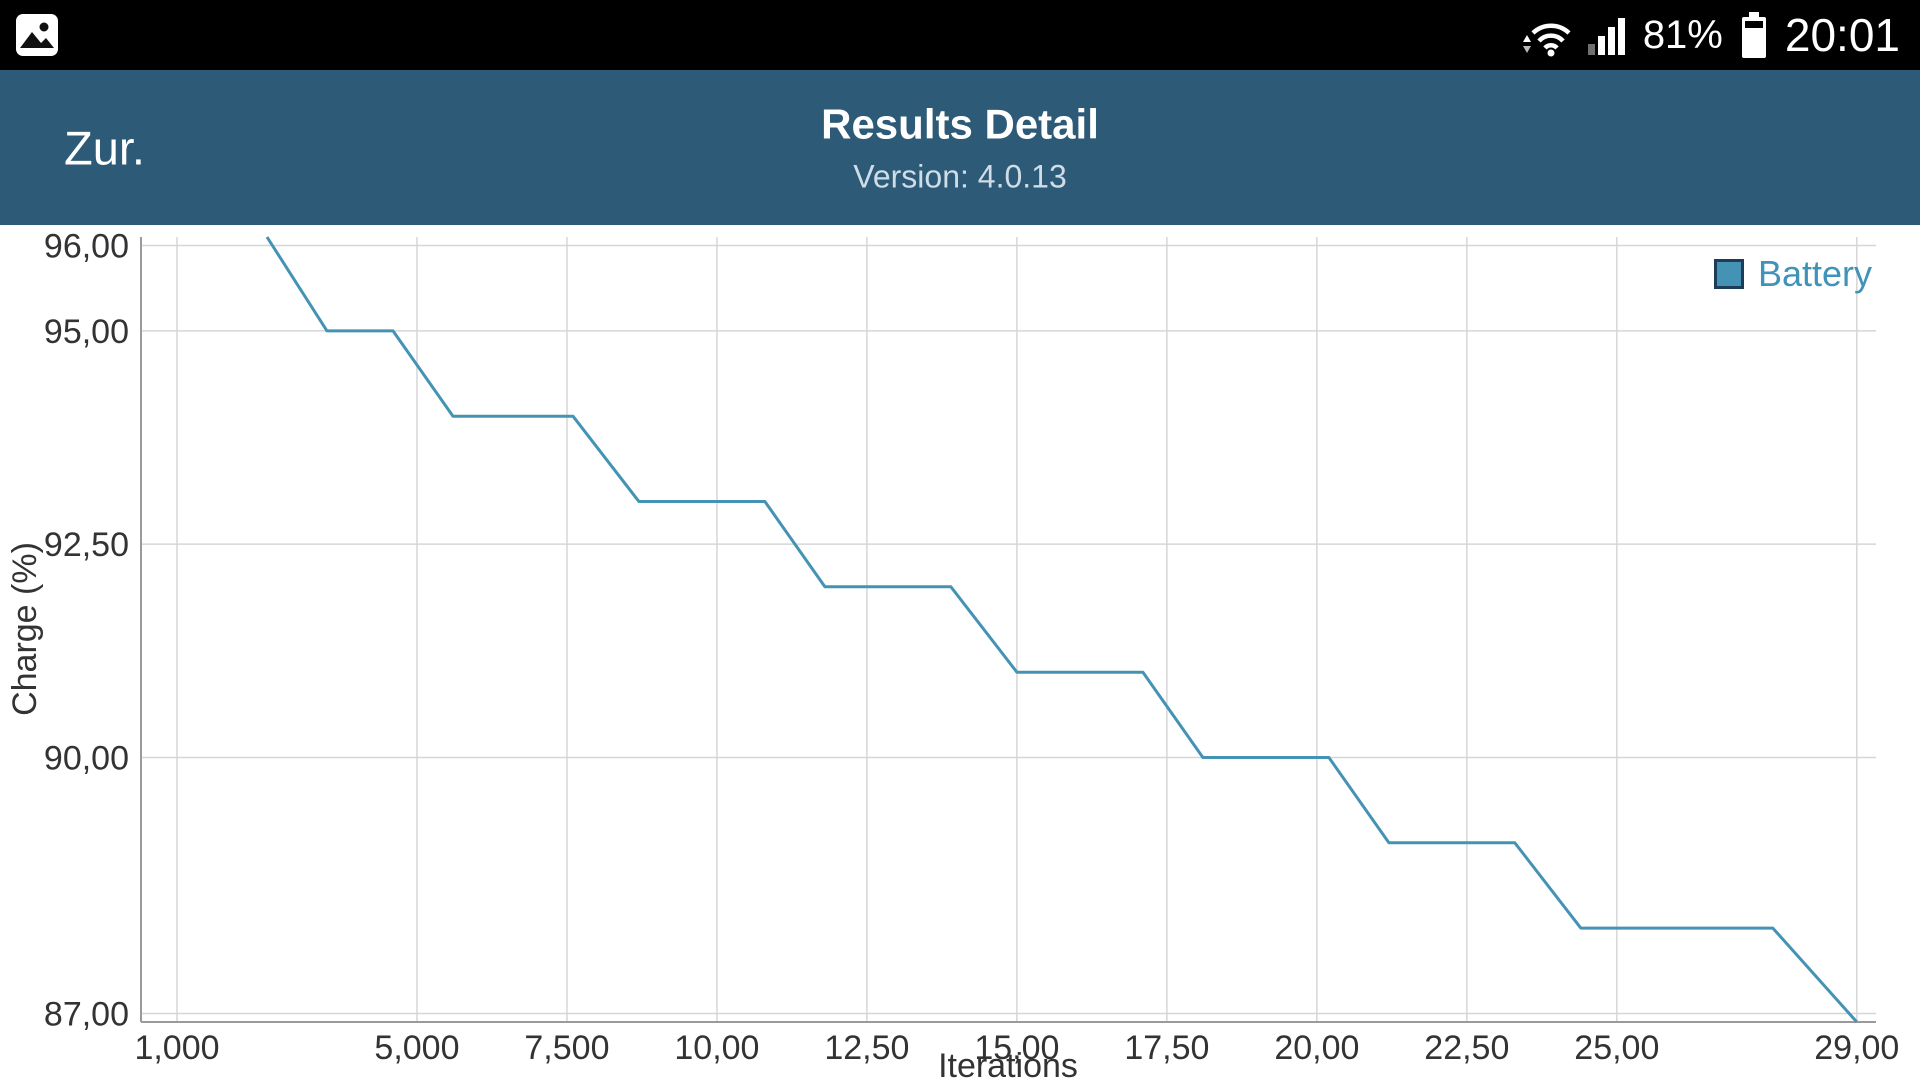 The image size is (1920, 1080). Describe the element at coordinates (416, 1048) in the screenshot. I see `x-tick-label: 5,000` at that location.